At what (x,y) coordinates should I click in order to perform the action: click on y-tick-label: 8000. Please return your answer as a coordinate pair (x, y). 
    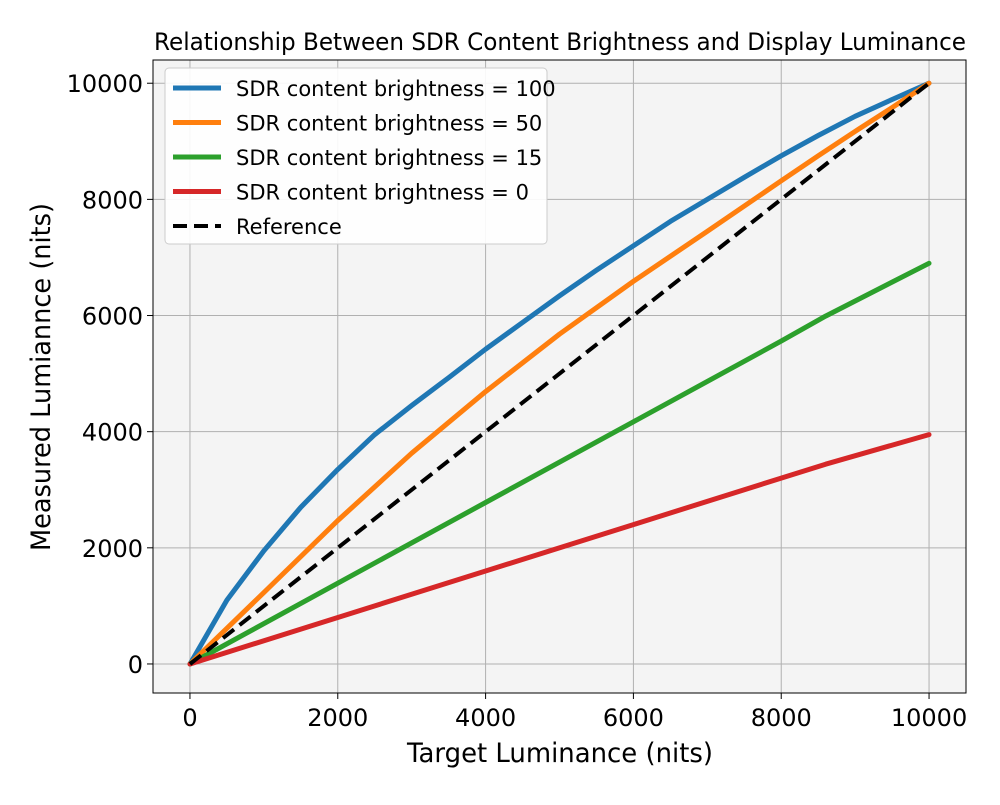
    Looking at the image, I should click on (112, 200).